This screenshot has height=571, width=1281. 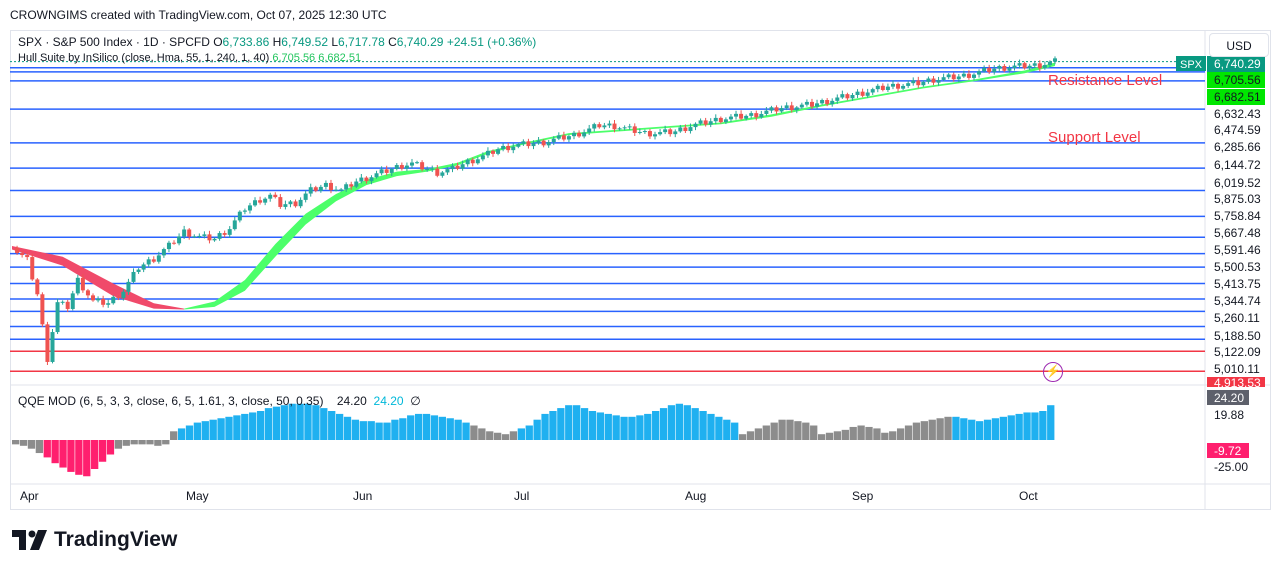 I want to click on price-label: 5,875.03, so click(x=1236, y=199).